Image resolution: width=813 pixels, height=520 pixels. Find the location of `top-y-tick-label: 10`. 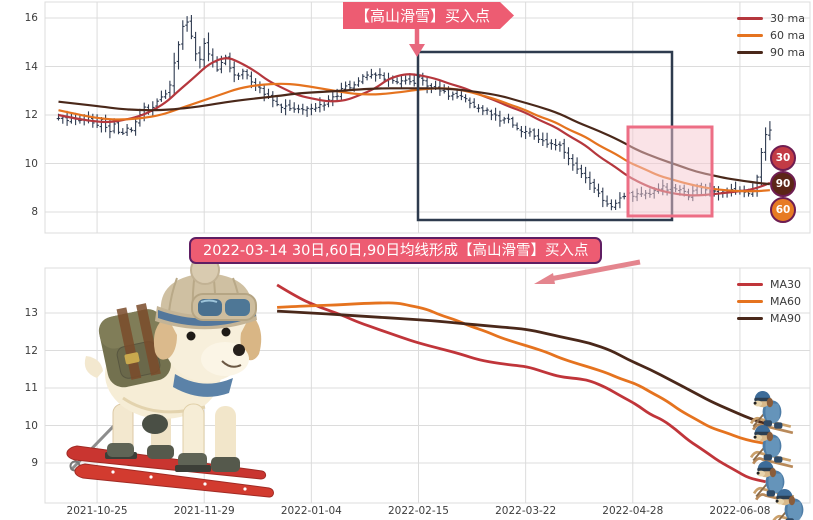

top-y-tick-label: 10 is located at coordinates (31, 163).